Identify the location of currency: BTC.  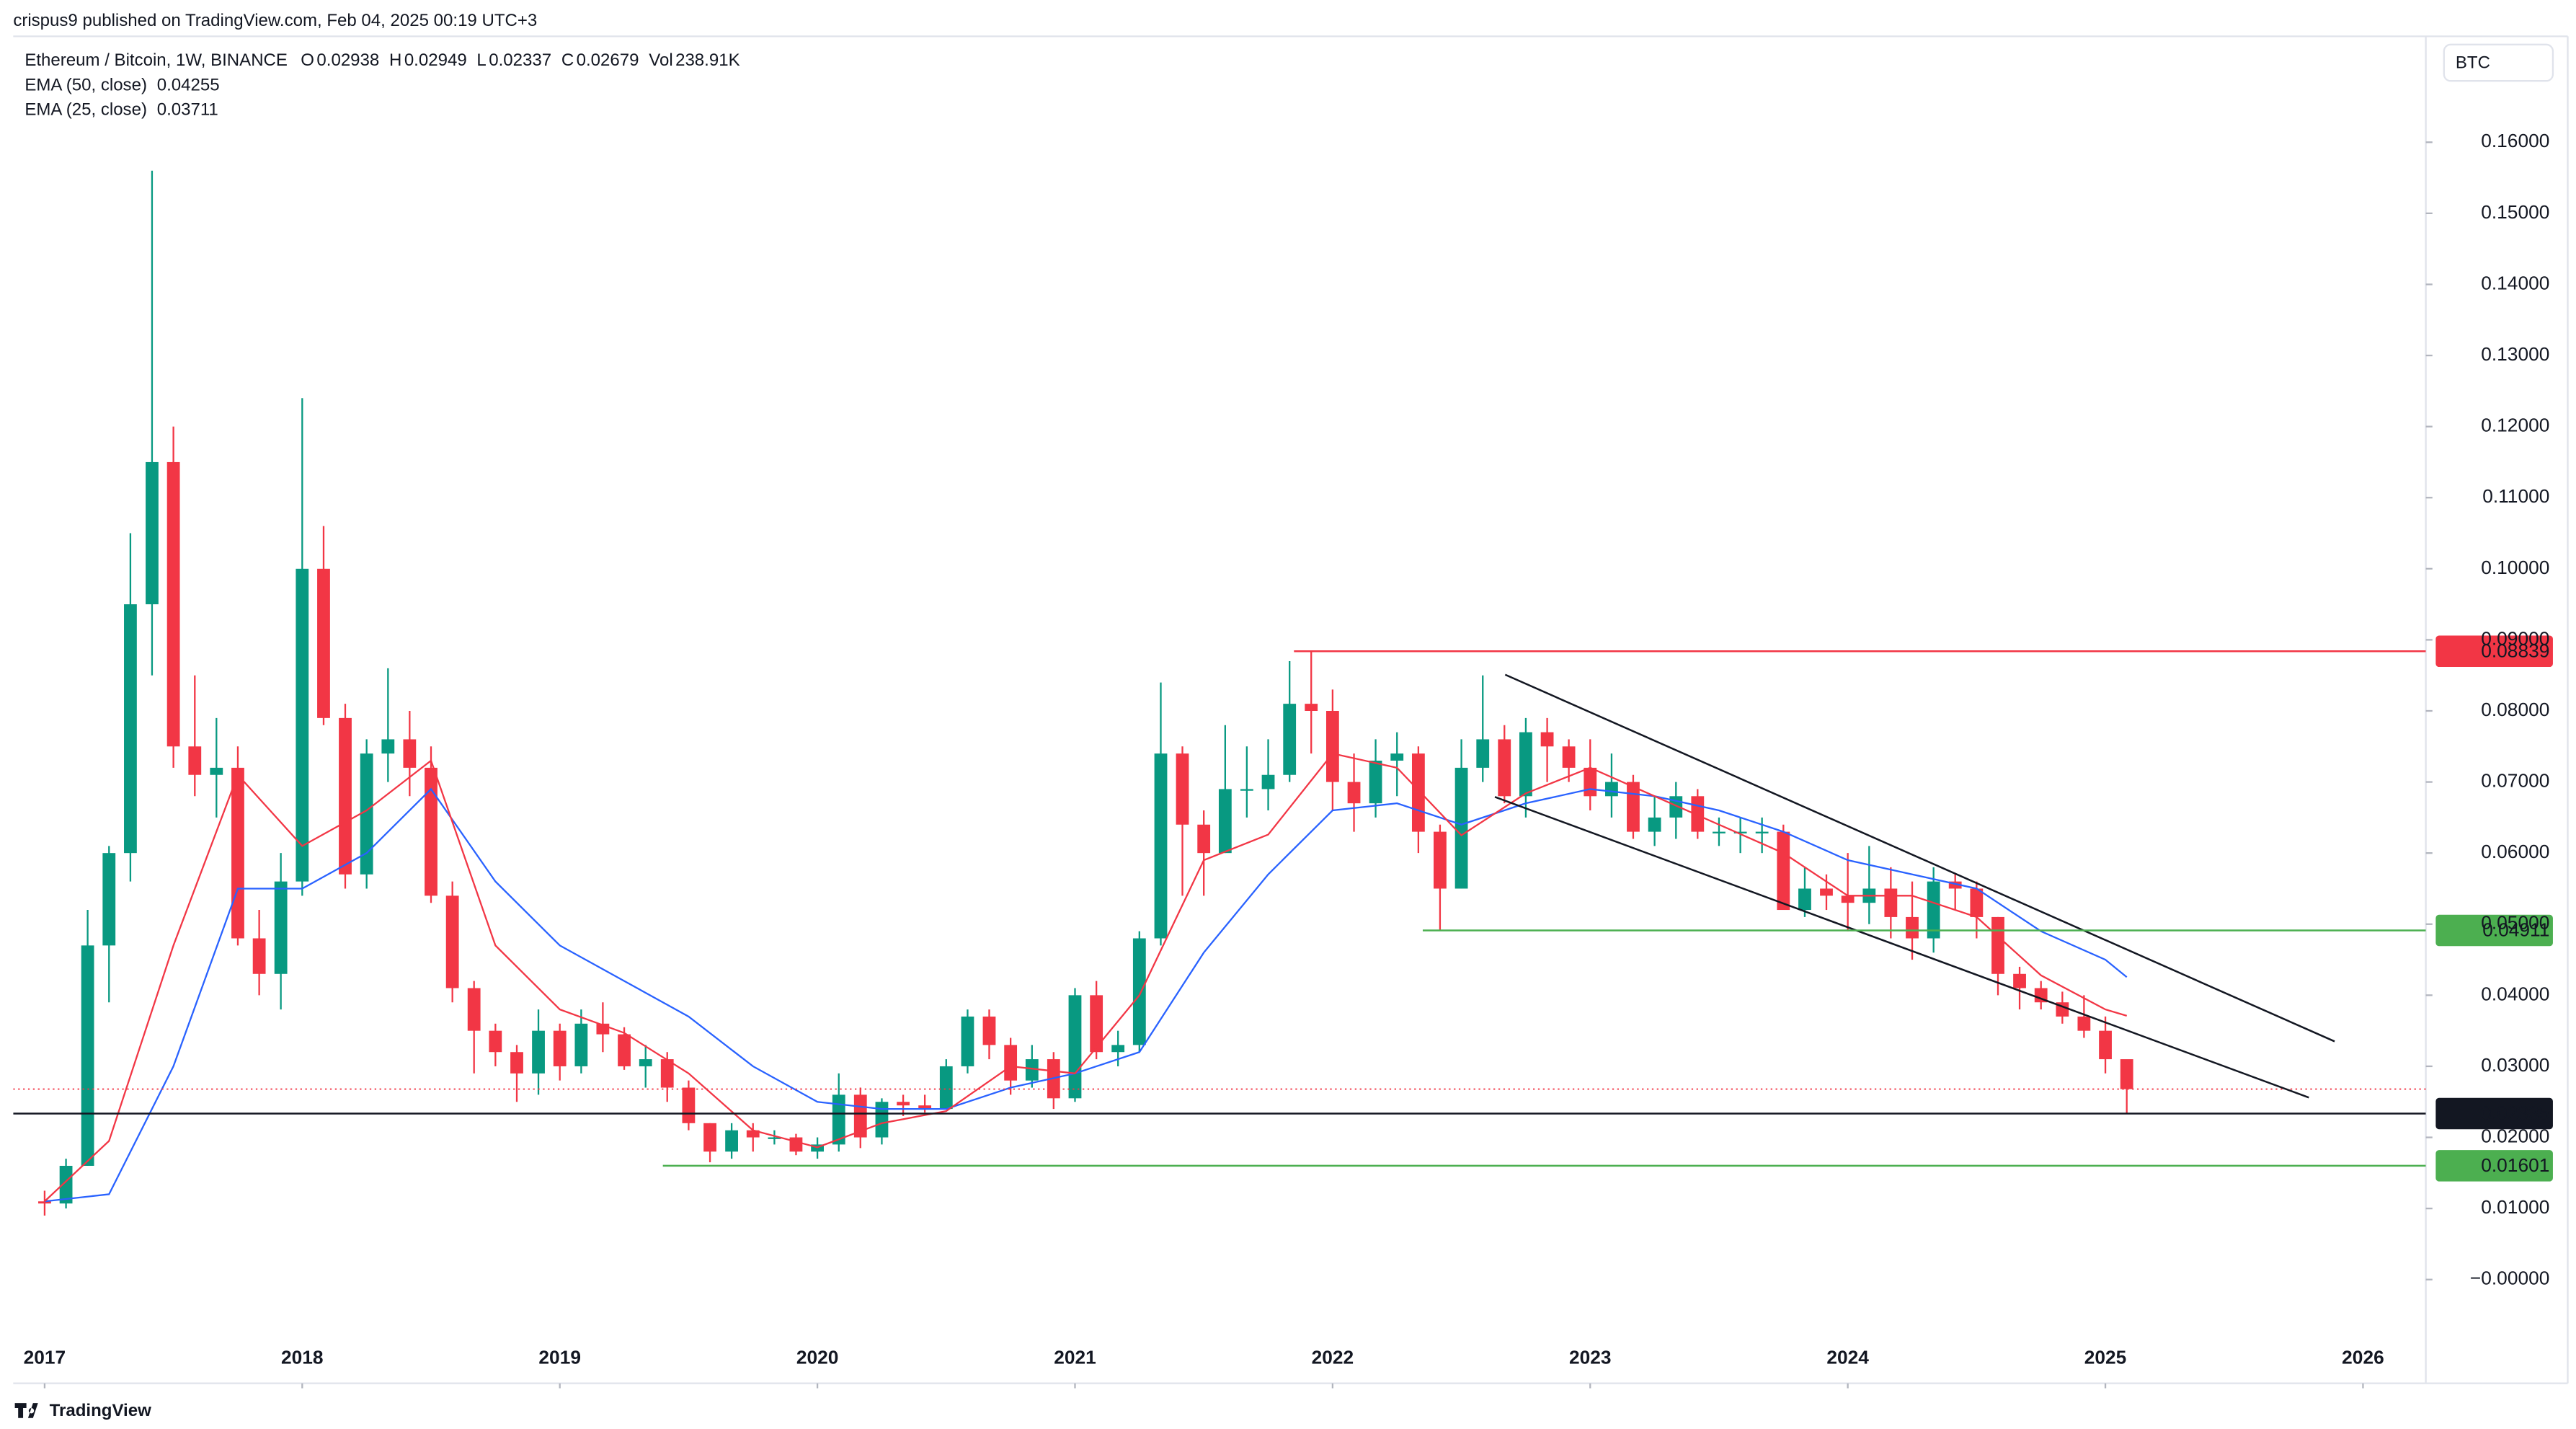
(2473, 63).